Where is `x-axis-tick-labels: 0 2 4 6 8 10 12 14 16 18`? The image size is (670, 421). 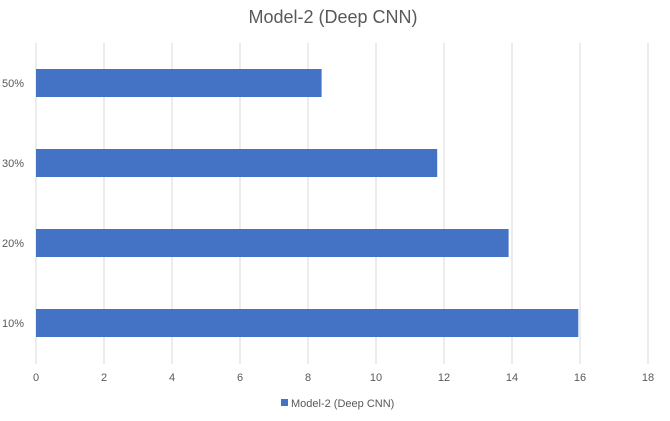
x-axis-tick-labels: 0 2 4 6 8 10 12 14 16 18 is located at coordinates (343, 378).